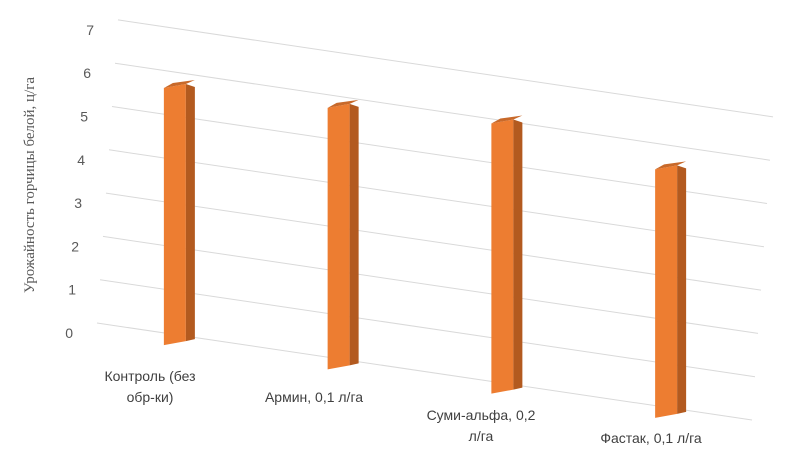  I want to click on y-axis-label: Урожайность горчицы белой, ц/га, so click(30, 185).